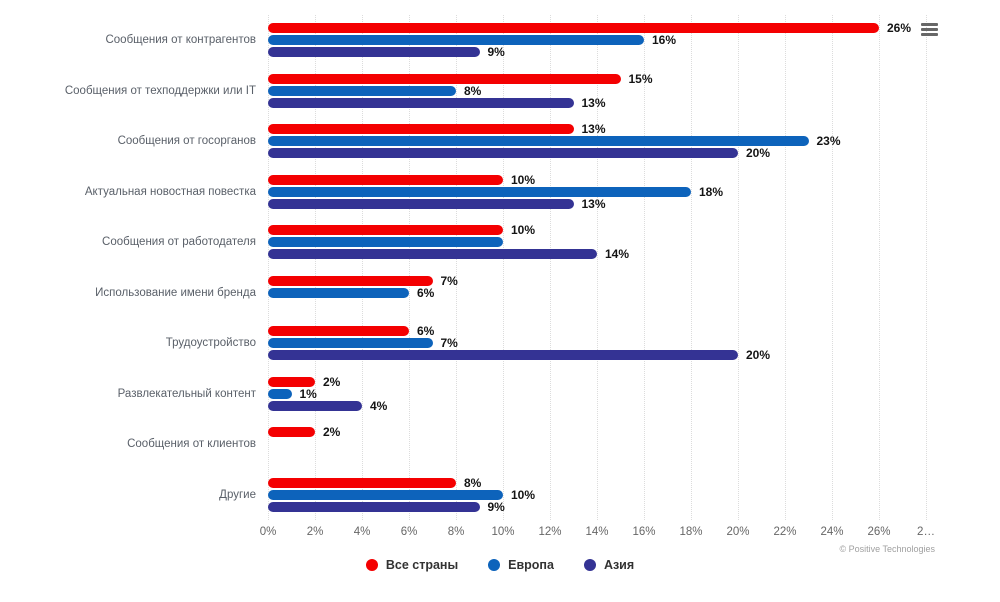  I want to click on category-label: Трудоустройство, so click(210, 343).